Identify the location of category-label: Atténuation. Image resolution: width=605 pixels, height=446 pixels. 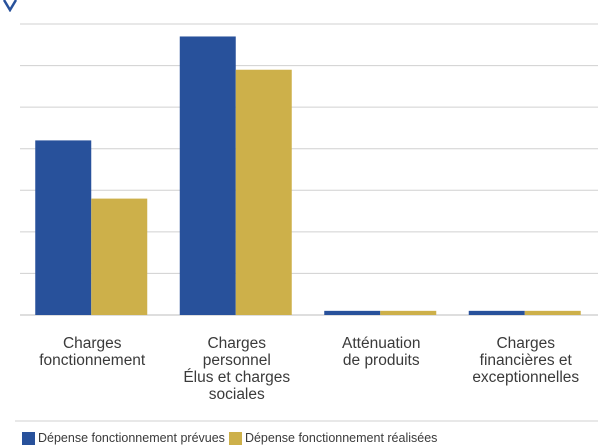
(381, 343).